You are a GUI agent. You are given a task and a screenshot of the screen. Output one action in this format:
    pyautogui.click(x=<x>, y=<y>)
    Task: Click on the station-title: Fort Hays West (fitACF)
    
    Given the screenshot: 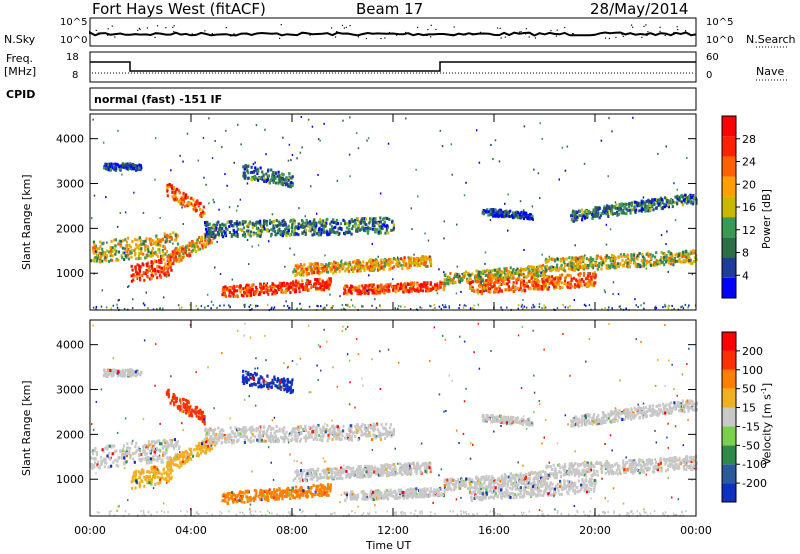 What is the action you would take?
    pyautogui.click(x=179, y=9)
    